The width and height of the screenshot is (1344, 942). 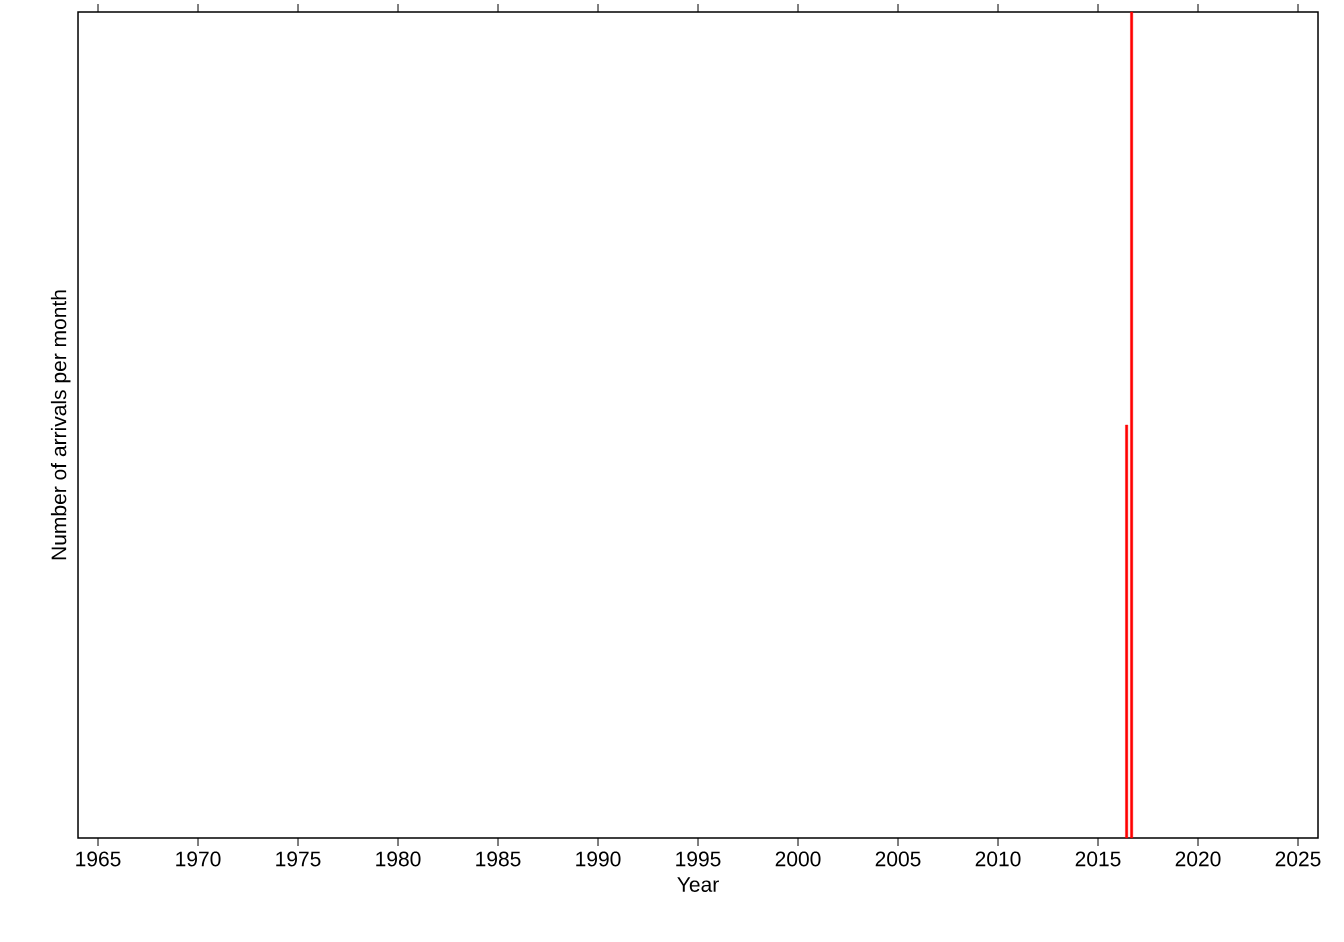 I want to click on x-tick-label: 2020, so click(x=1198, y=859).